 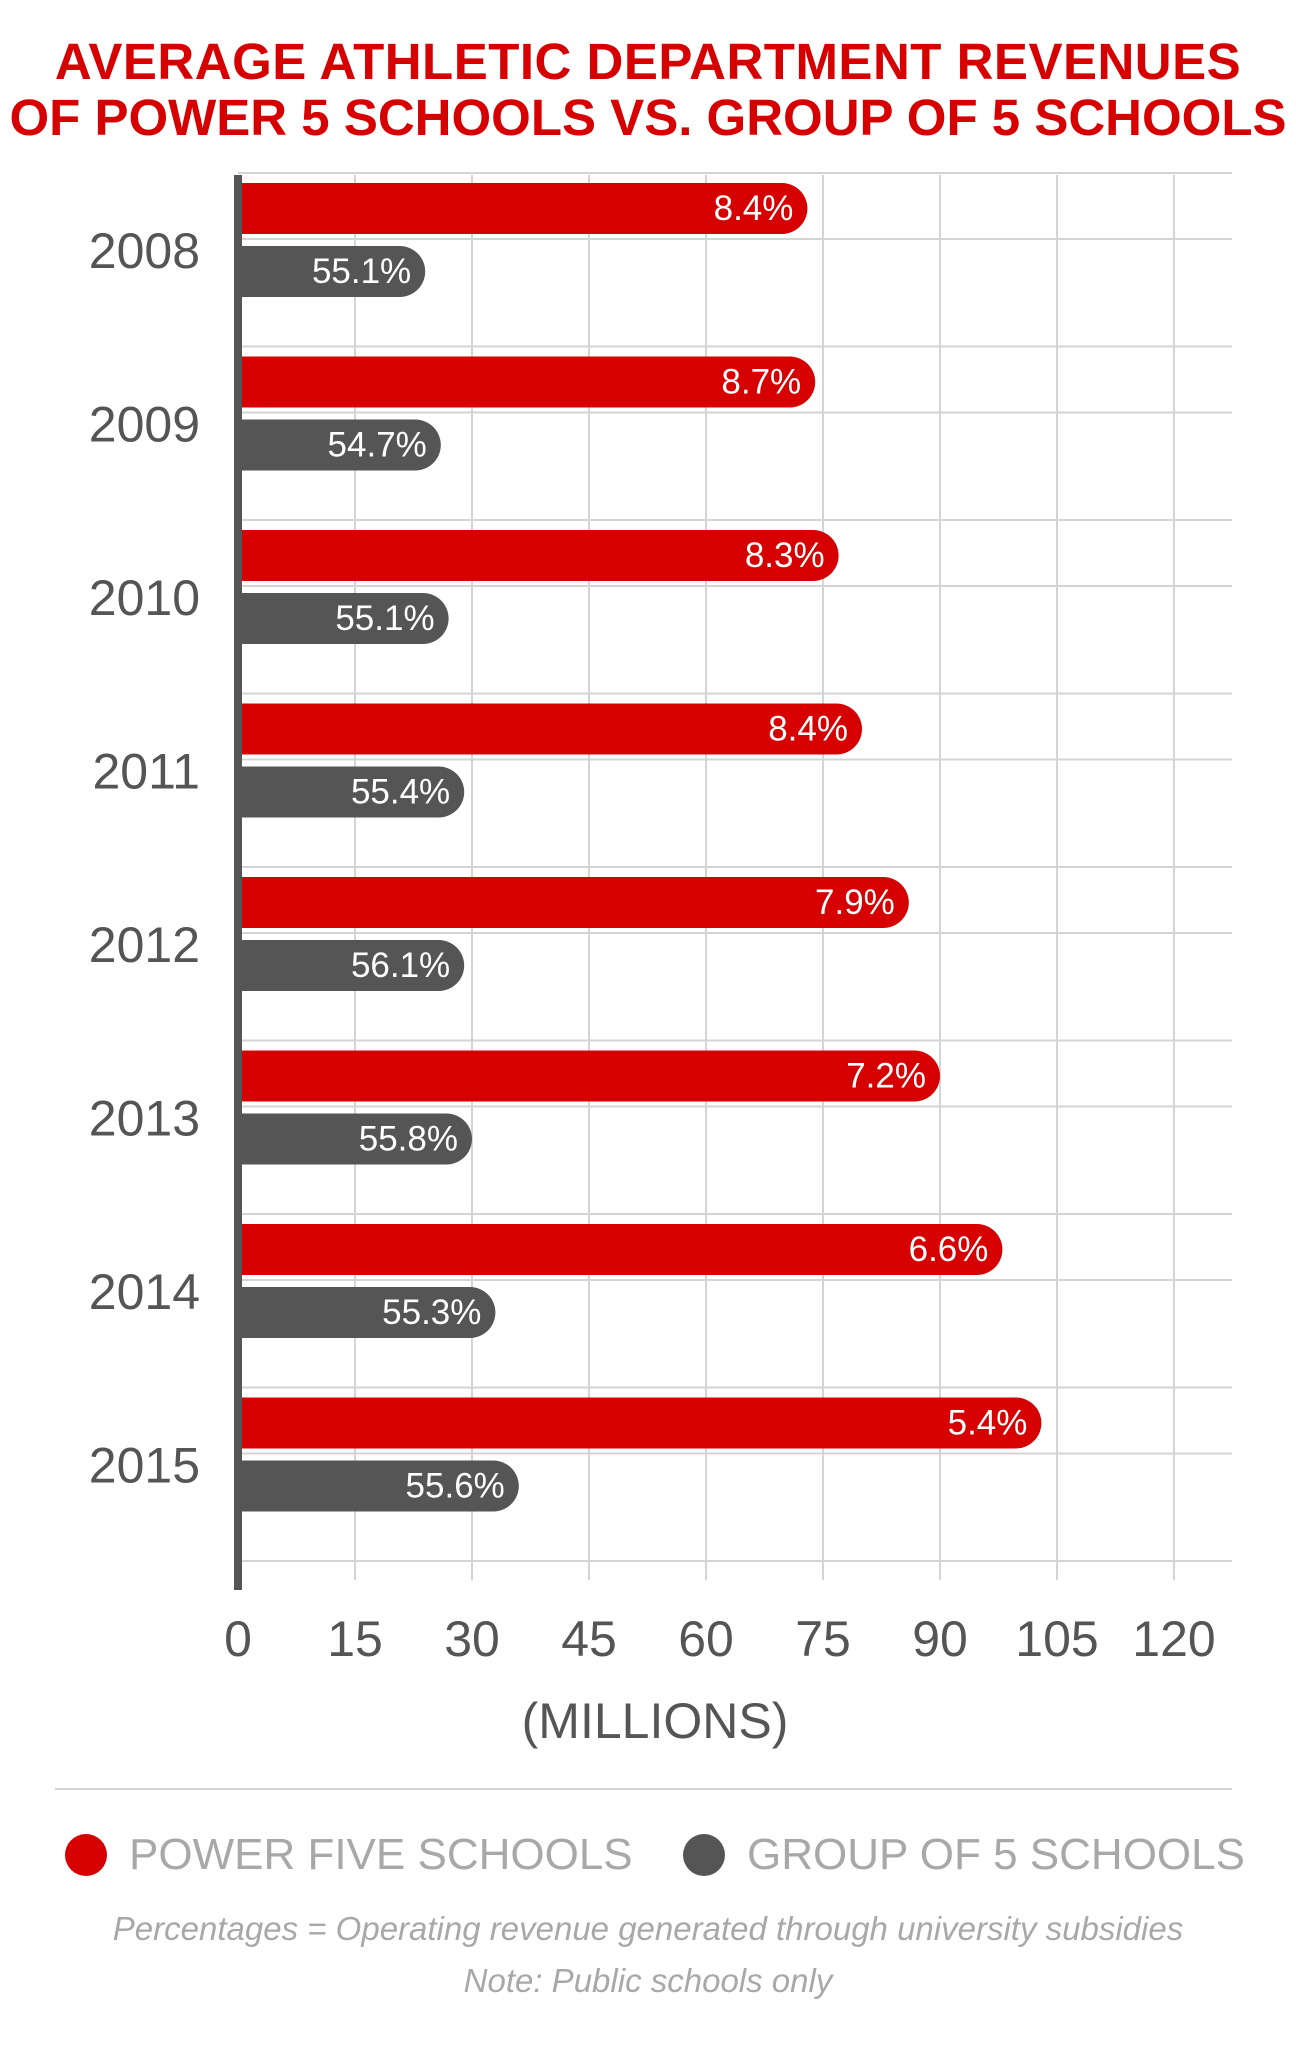 I want to click on legend-item-group-of-5: GROUP OF 5 SCHOOLS, so click(x=964, y=1855).